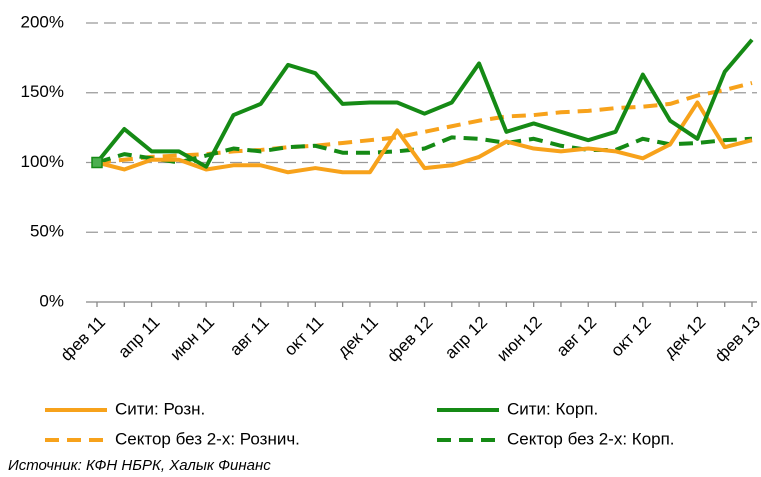  What do you see at coordinates (97, 162) in the screenshot?
I see `start-marker` at bounding box center [97, 162].